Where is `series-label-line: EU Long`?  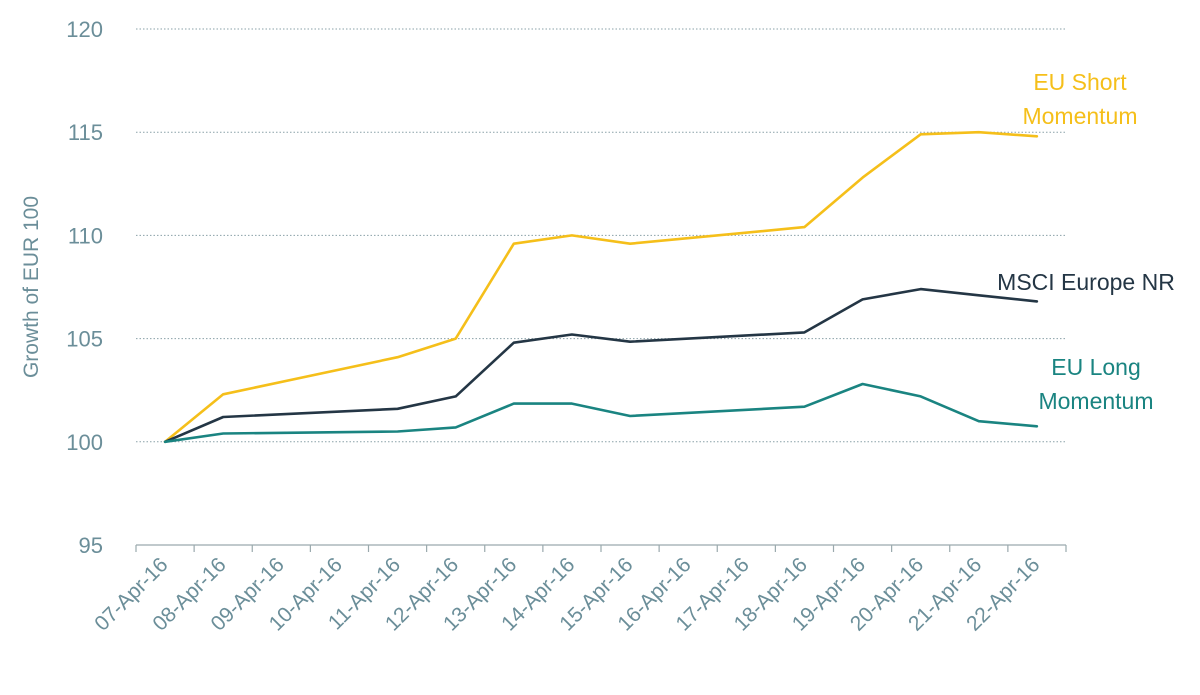
series-label-line: EU Long is located at coordinates (1096, 367).